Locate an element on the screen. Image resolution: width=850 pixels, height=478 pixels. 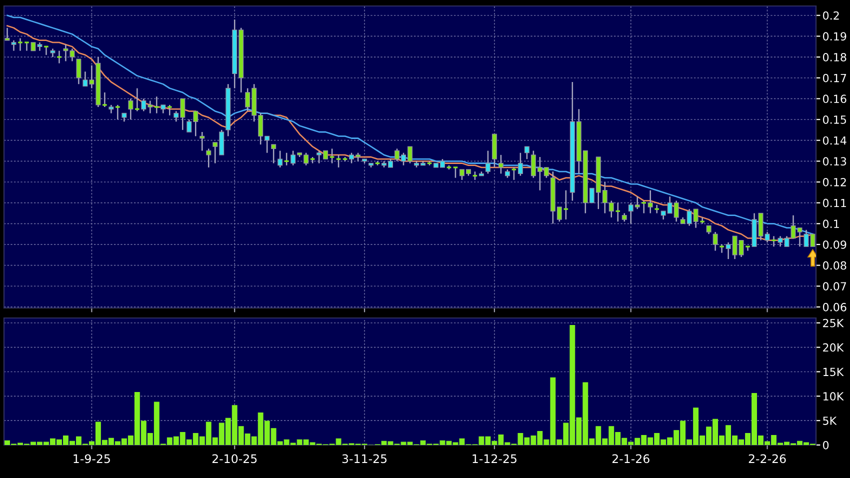
y-tick-label: 0.13 is located at coordinates (834, 161).